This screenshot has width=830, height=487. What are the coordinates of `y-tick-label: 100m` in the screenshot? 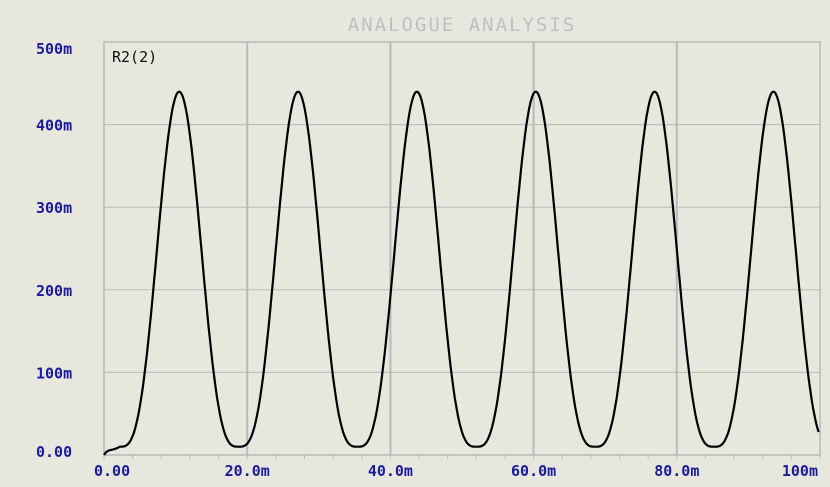 It's located at (54, 373).